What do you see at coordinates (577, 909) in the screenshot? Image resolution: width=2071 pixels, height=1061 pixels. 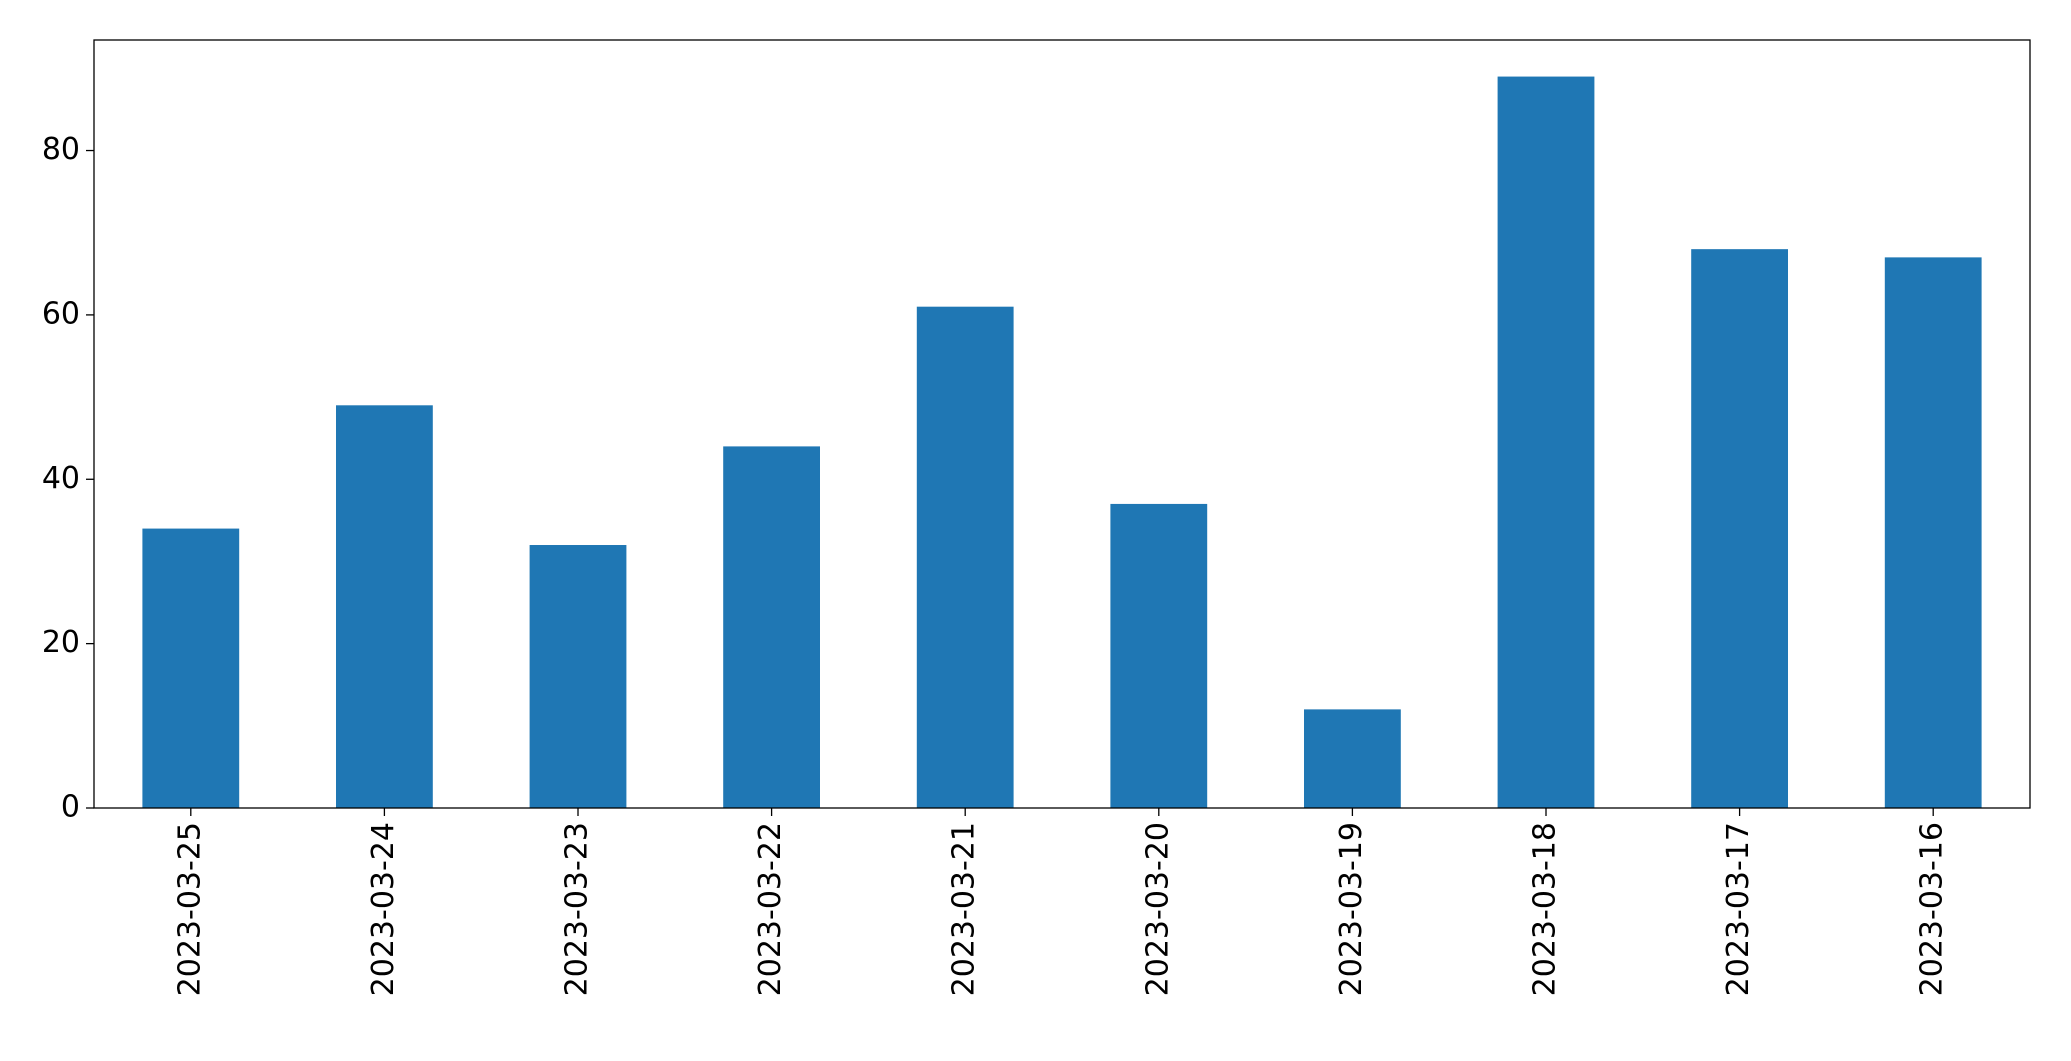 I see `x-tick-label: 2023-03-23` at bounding box center [577, 909].